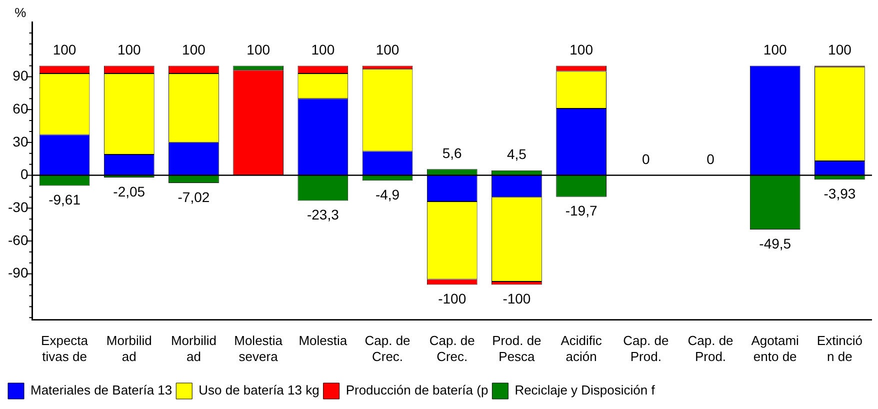 The image size is (878, 409). I want to click on y-tick-label: -30, so click(18, 206).